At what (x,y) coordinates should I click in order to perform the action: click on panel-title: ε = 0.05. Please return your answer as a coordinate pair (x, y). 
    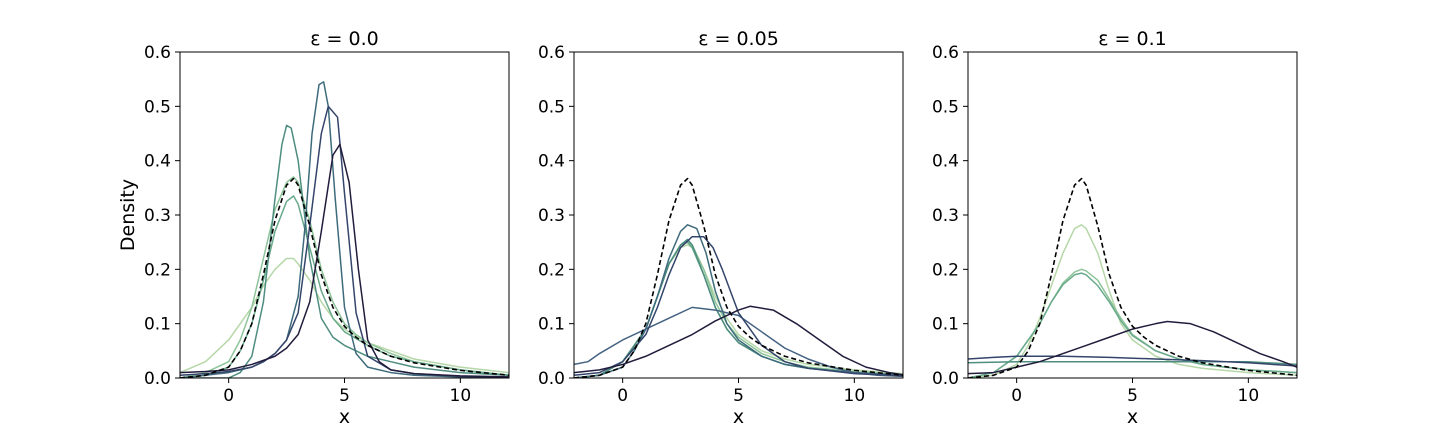
    Looking at the image, I should click on (738, 39).